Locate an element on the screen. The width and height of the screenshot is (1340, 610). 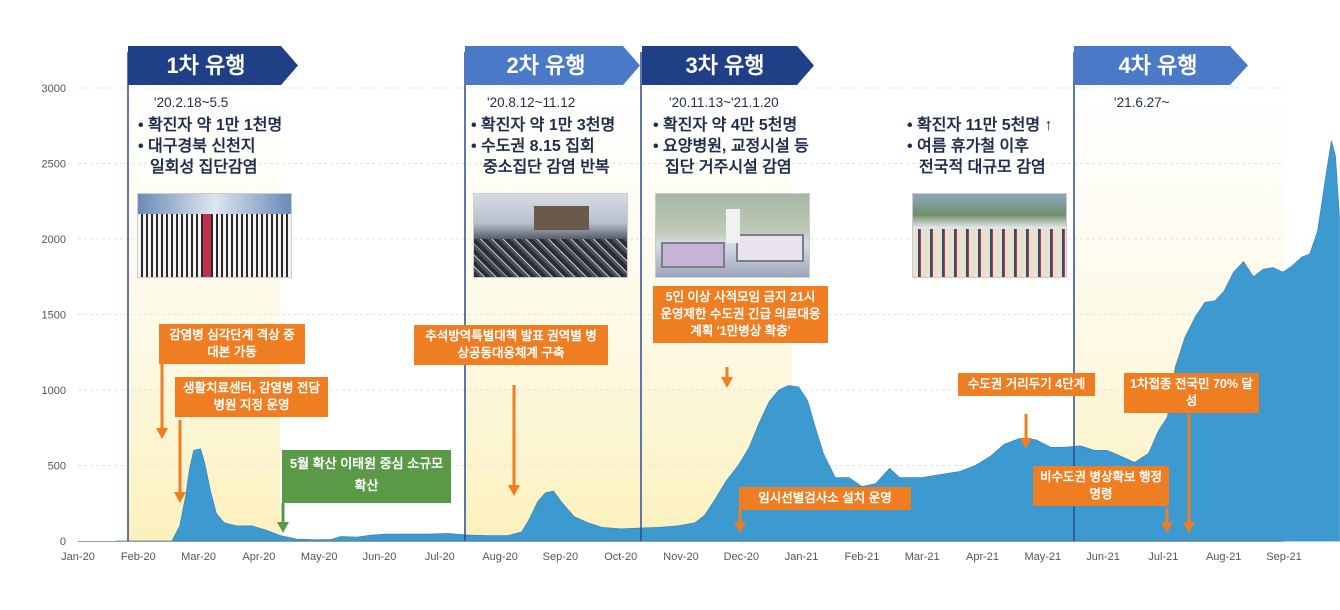
x-tick-label: Jan-21 is located at coordinates (802, 557).